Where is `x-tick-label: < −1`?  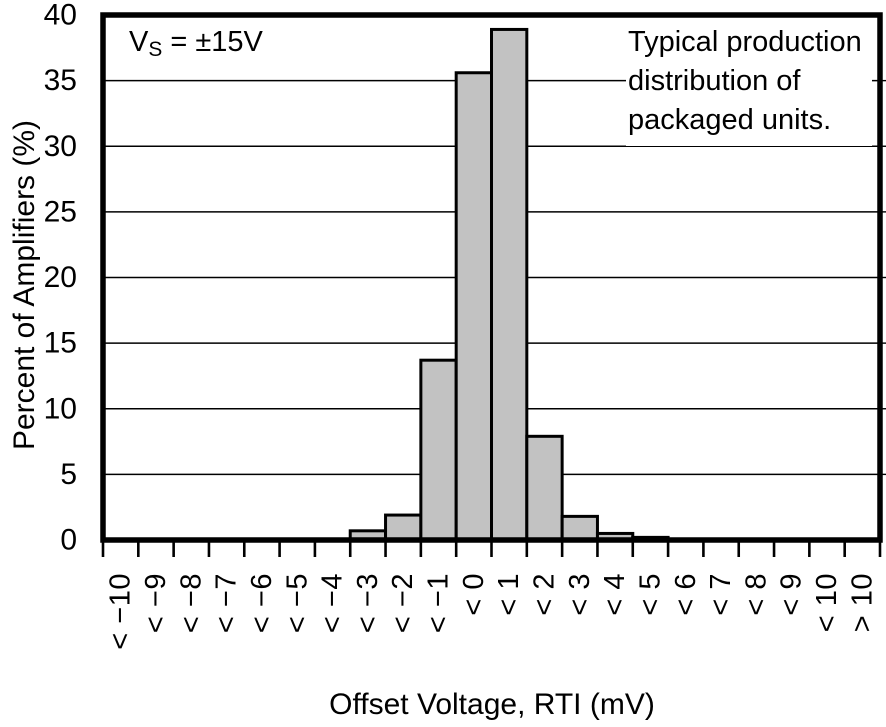 x-tick-label: < −1 is located at coordinates (439, 603).